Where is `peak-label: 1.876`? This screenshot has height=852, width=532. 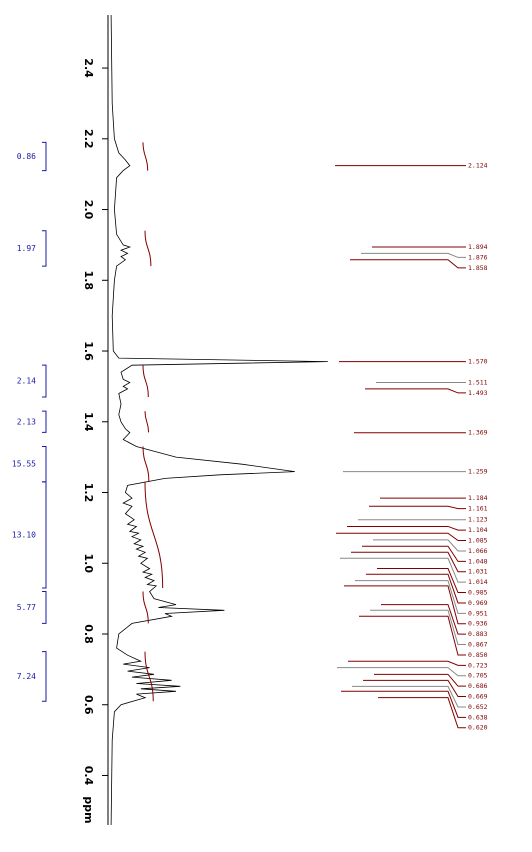
peak-label: 1.876 is located at coordinates (478, 257).